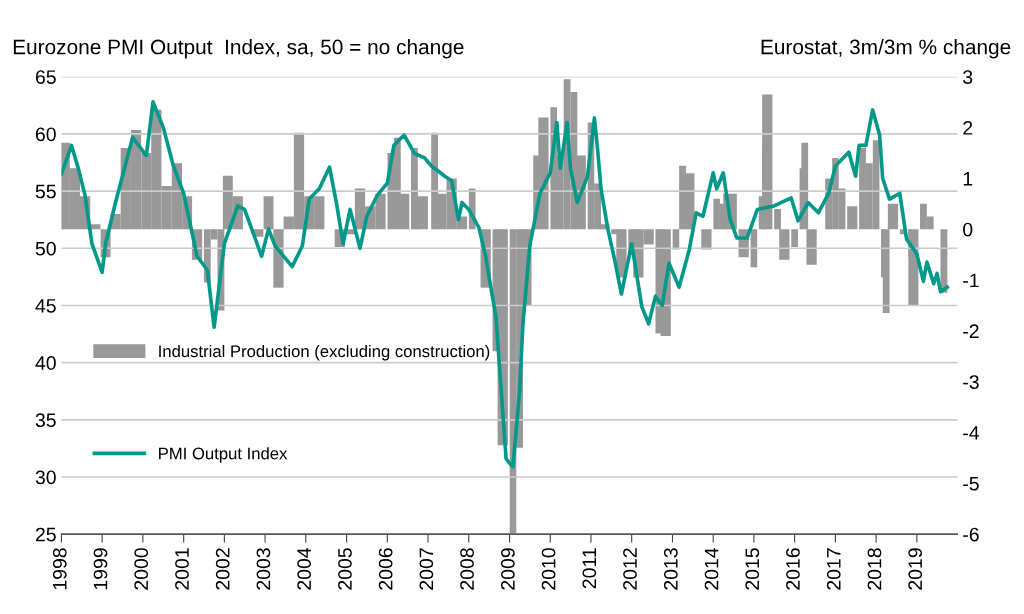 Image resolution: width=1024 pixels, height=614 pixels. I want to click on x-tick-label: 2001, so click(182, 569).